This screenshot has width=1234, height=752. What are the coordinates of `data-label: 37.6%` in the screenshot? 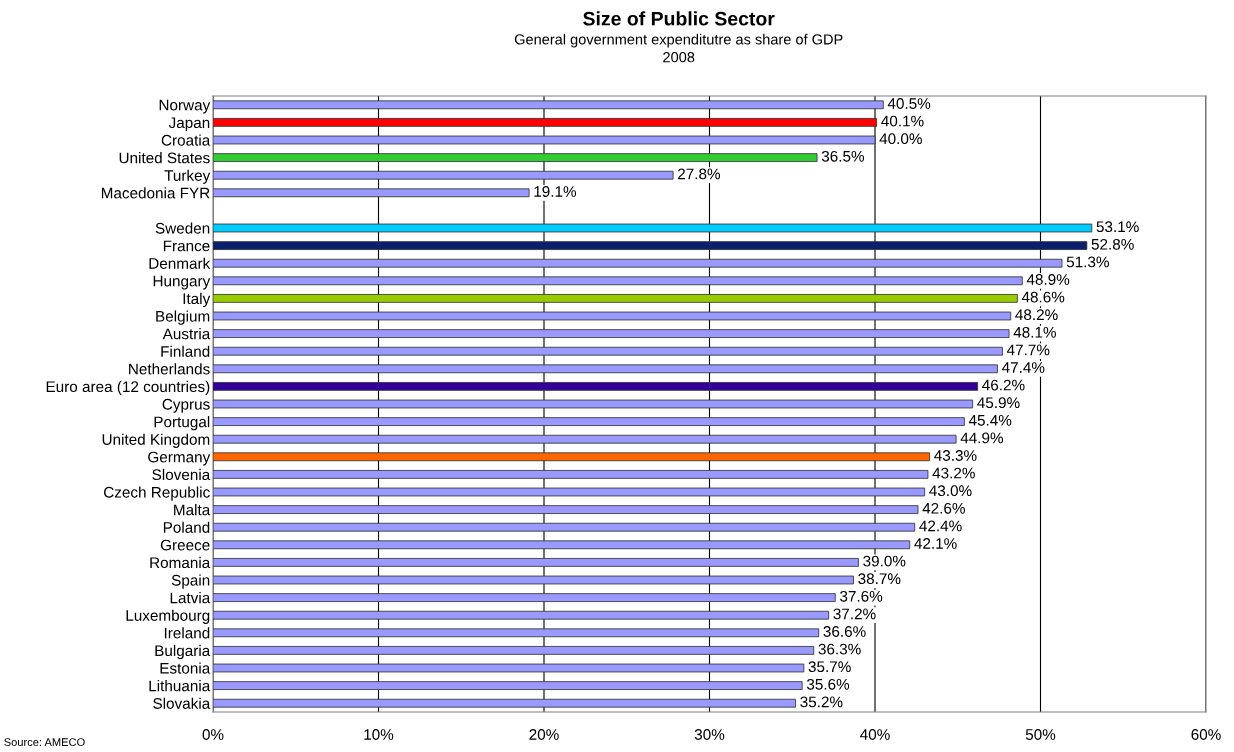 It's located at (861, 596).